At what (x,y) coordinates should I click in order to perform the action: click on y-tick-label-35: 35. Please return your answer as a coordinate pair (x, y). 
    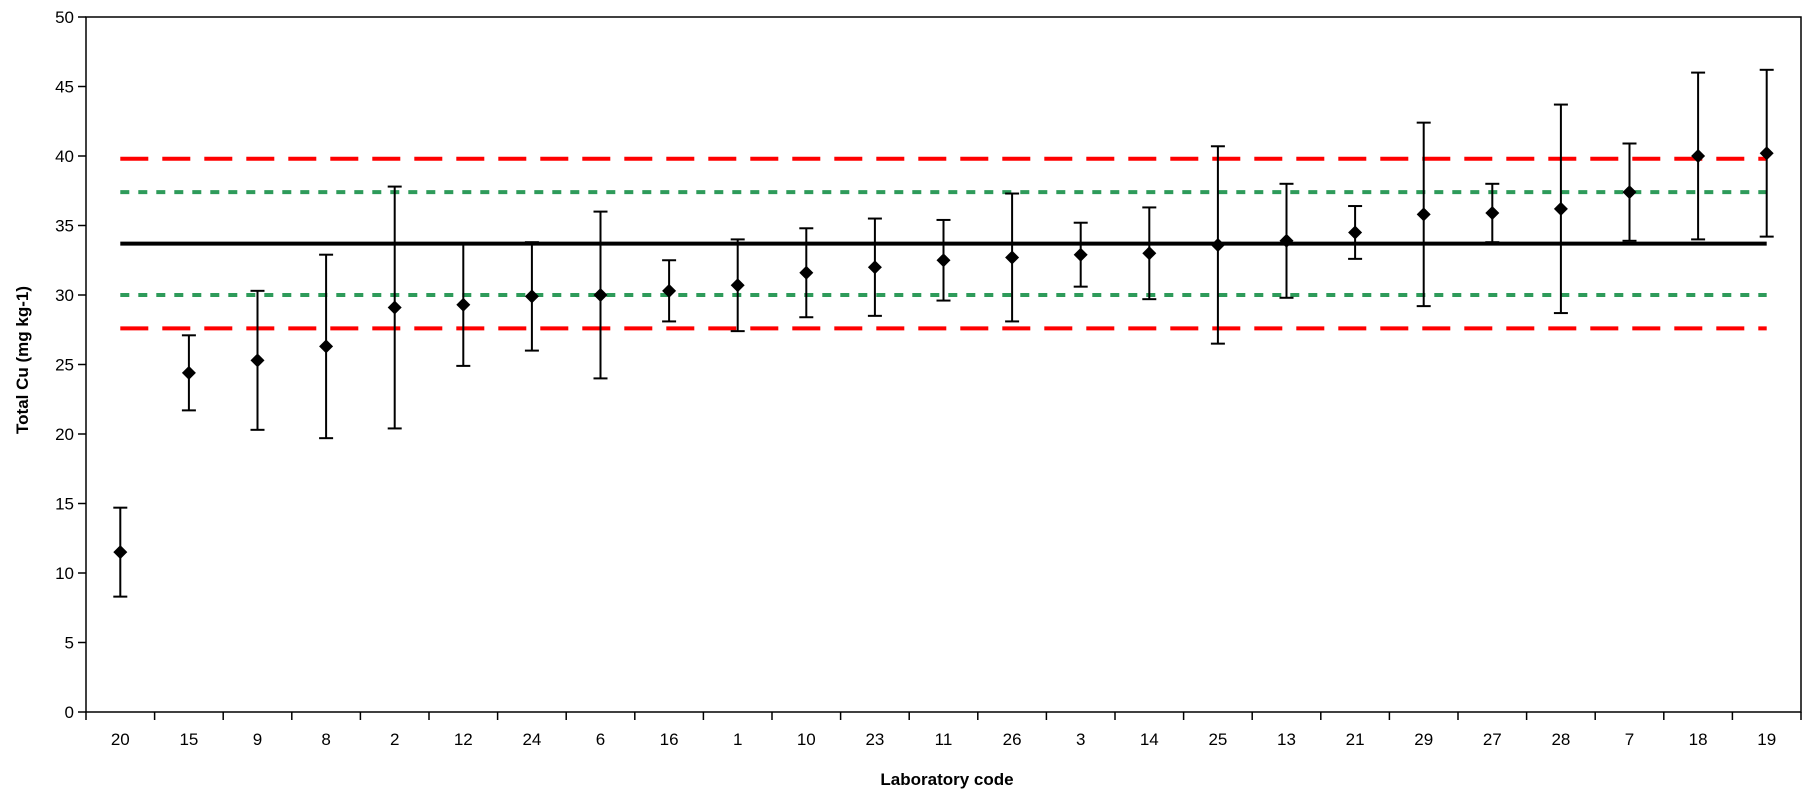
    Looking at the image, I should click on (64, 226).